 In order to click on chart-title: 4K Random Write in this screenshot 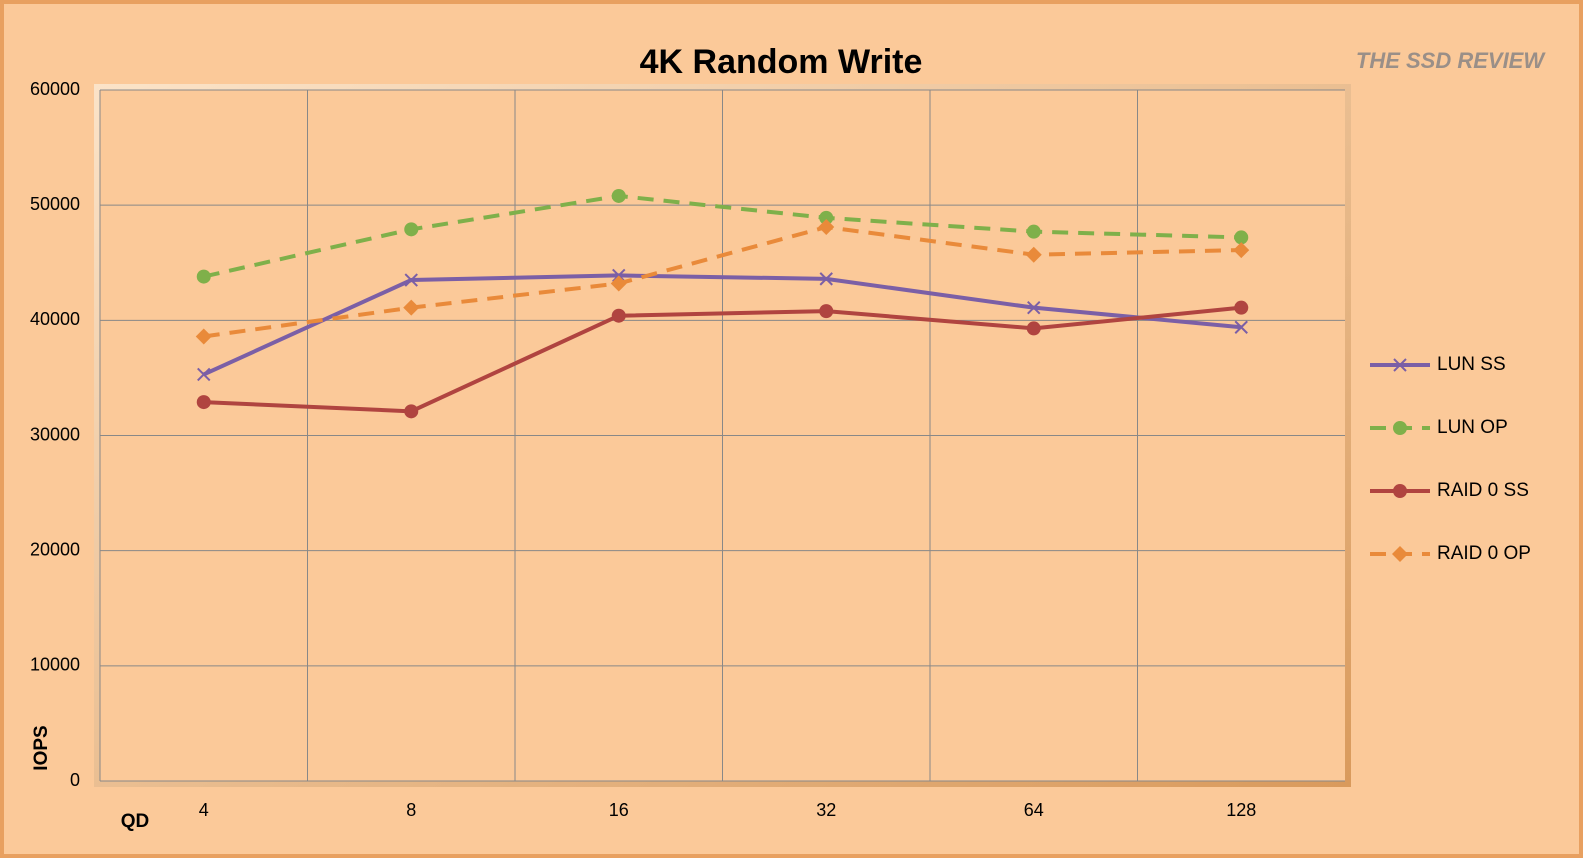, I will do `click(781, 62)`.